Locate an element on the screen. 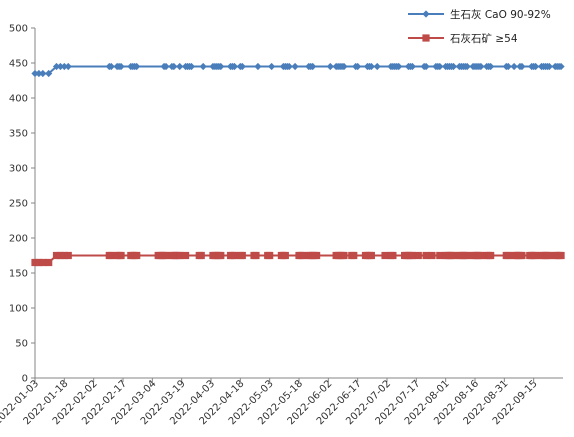 This screenshot has height=437, width=574. legend: 生石灰 CaO 90-92% 石灰石矿 ≥54 is located at coordinates (479, 26).